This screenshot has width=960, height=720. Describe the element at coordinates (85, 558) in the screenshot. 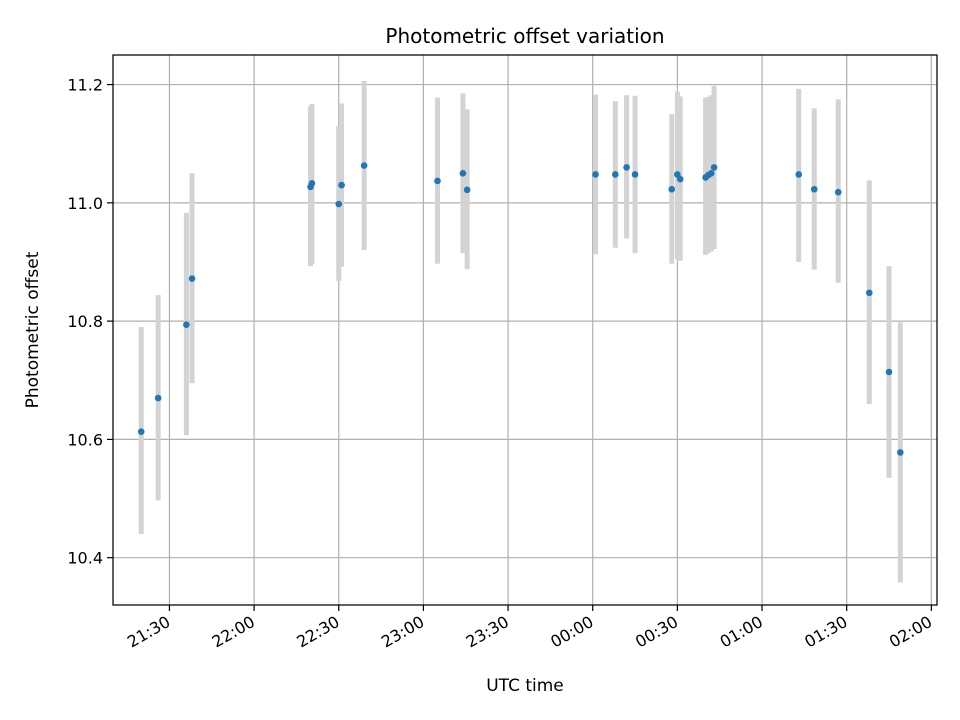

I see `y-tick-label: 10.4` at that location.